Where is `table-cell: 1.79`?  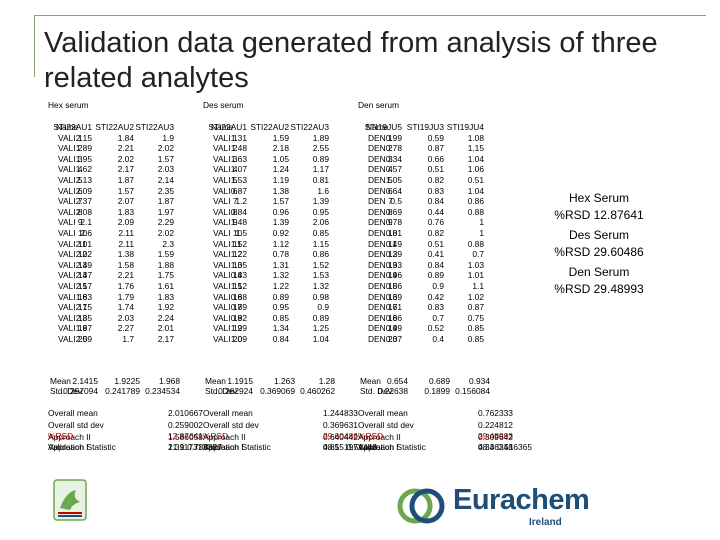 table-cell: 1.79 is located at coordinates (125, 296).